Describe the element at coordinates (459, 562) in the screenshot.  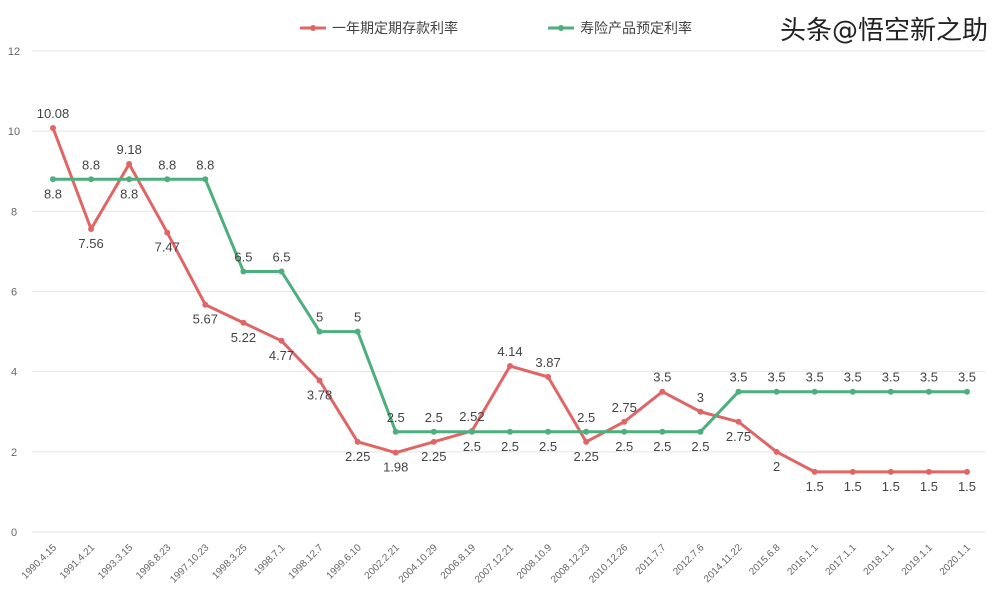
I see `x-tick-label: 2006.8.19` at that location.